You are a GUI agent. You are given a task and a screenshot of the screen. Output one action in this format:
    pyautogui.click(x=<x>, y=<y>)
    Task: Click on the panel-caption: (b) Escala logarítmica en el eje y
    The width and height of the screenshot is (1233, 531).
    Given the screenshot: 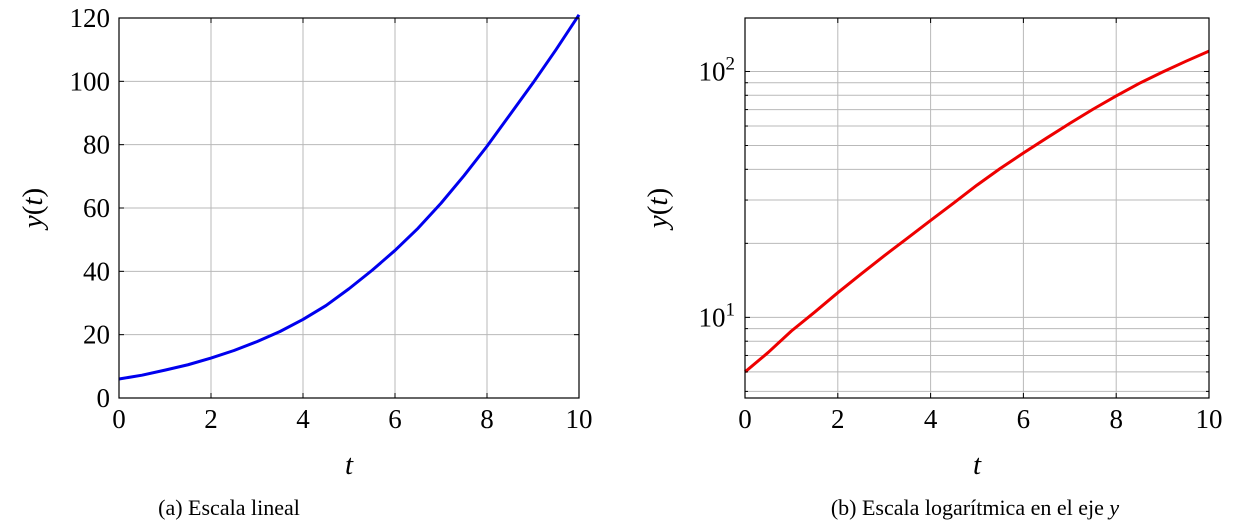 What is the action you would take?
    pyautogui.click(x=975, y=507)
    